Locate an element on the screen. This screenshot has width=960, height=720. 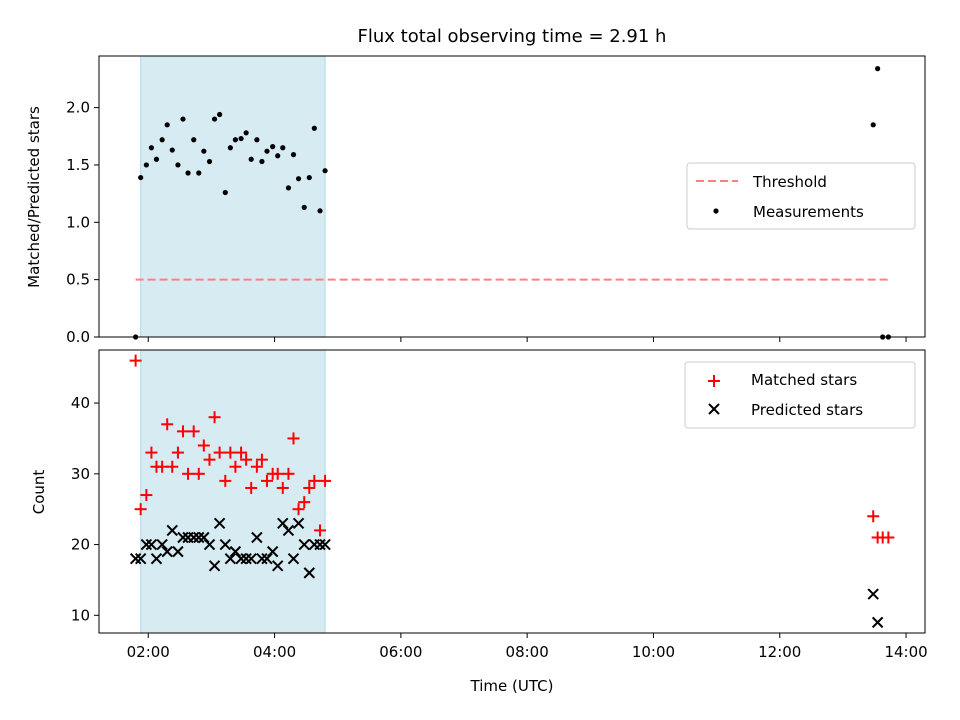
legend-measurements-swatch is located at coordinates (716, 211).